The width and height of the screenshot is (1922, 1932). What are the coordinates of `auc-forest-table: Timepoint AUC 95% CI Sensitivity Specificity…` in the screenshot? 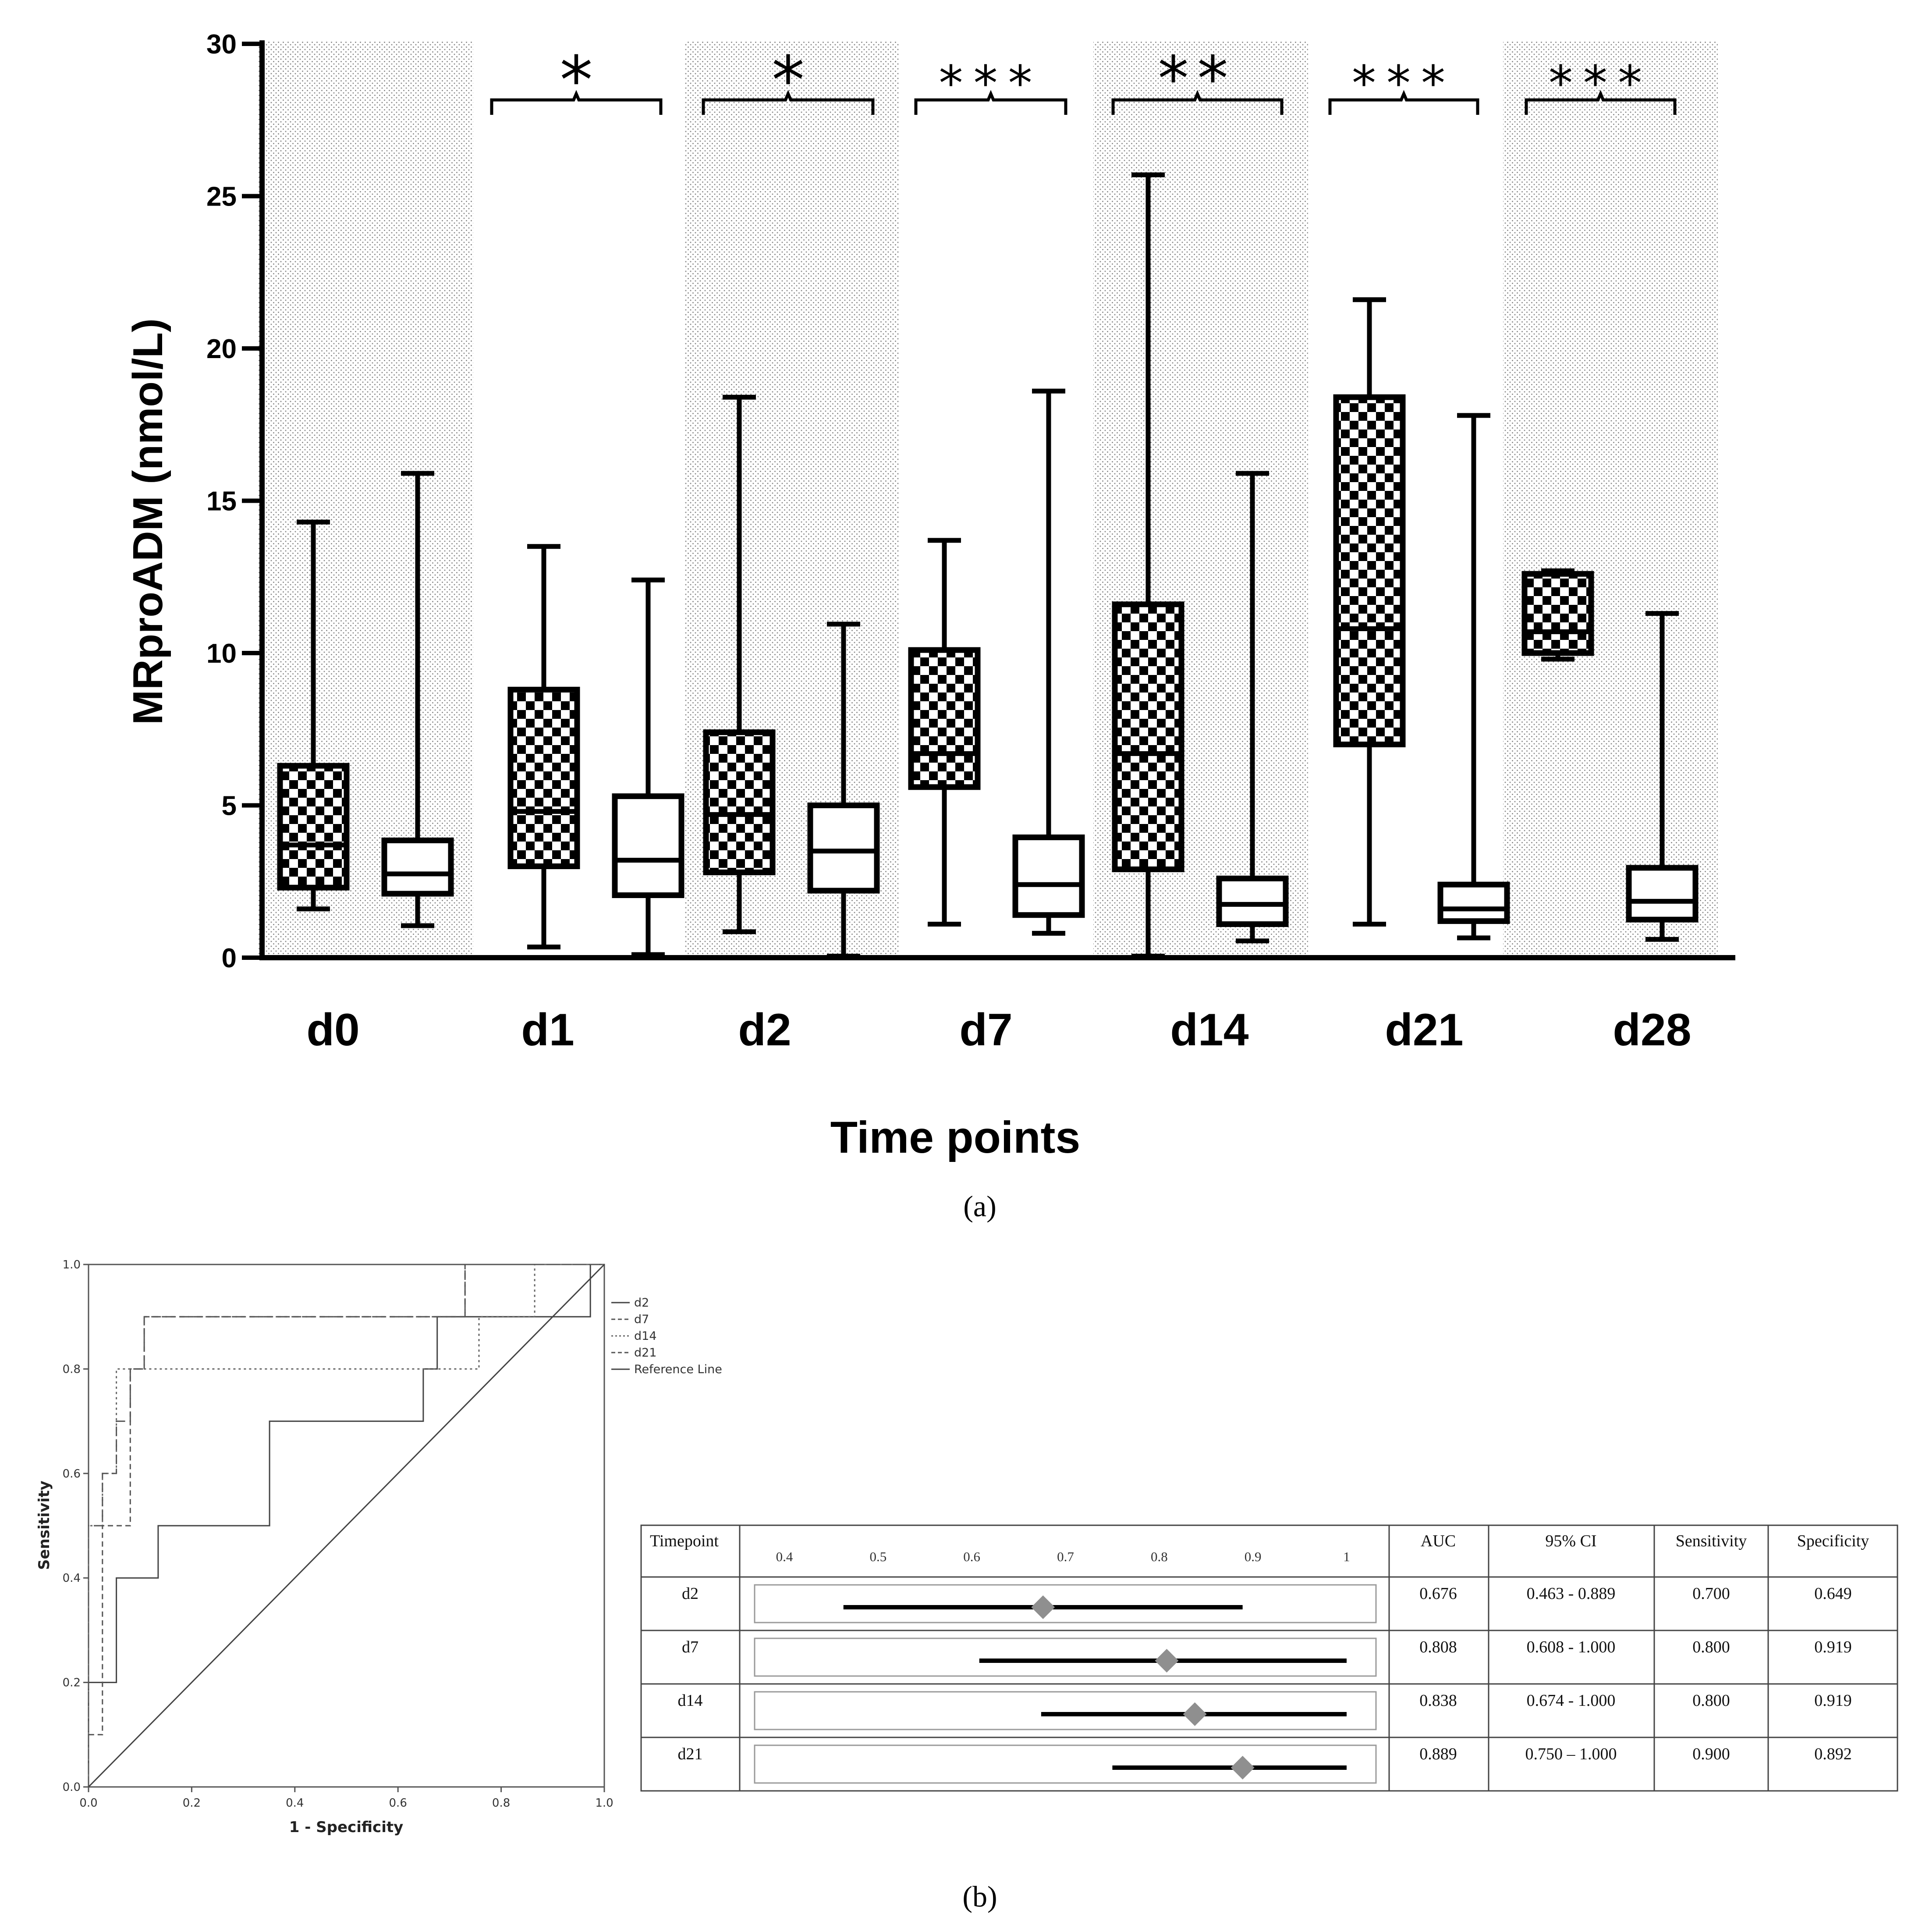 It's located at (1269, 1658).